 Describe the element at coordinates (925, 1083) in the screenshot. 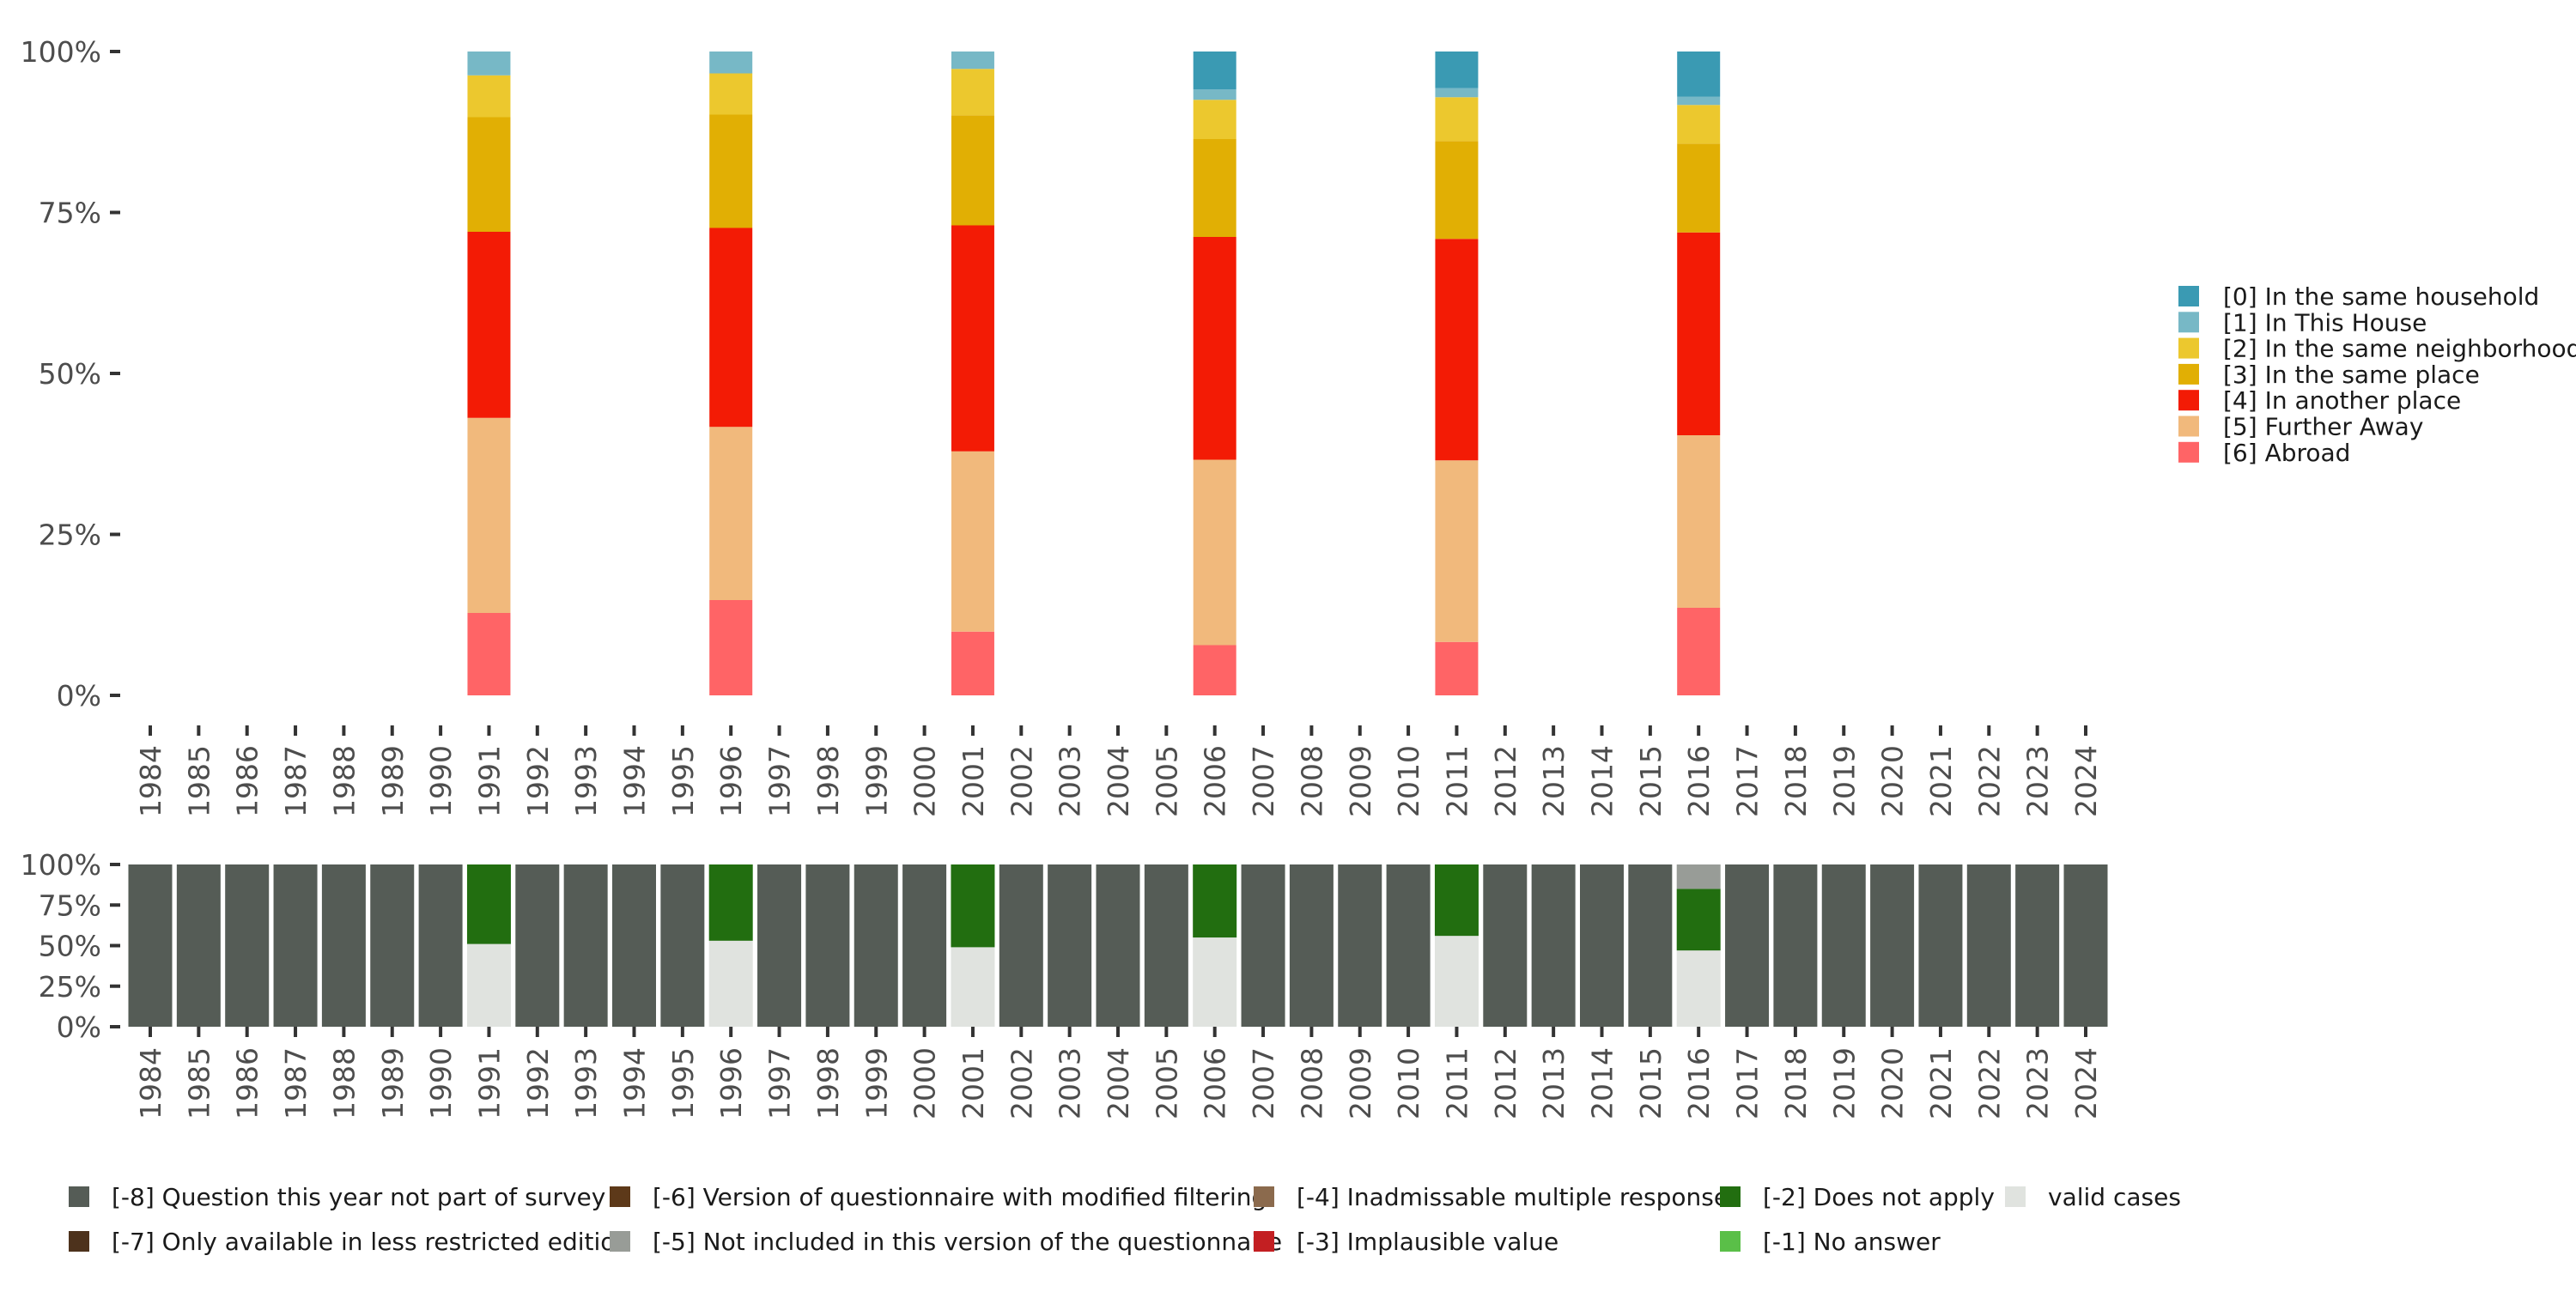

I see `bottom-x-tick-label: 2000` at that location.